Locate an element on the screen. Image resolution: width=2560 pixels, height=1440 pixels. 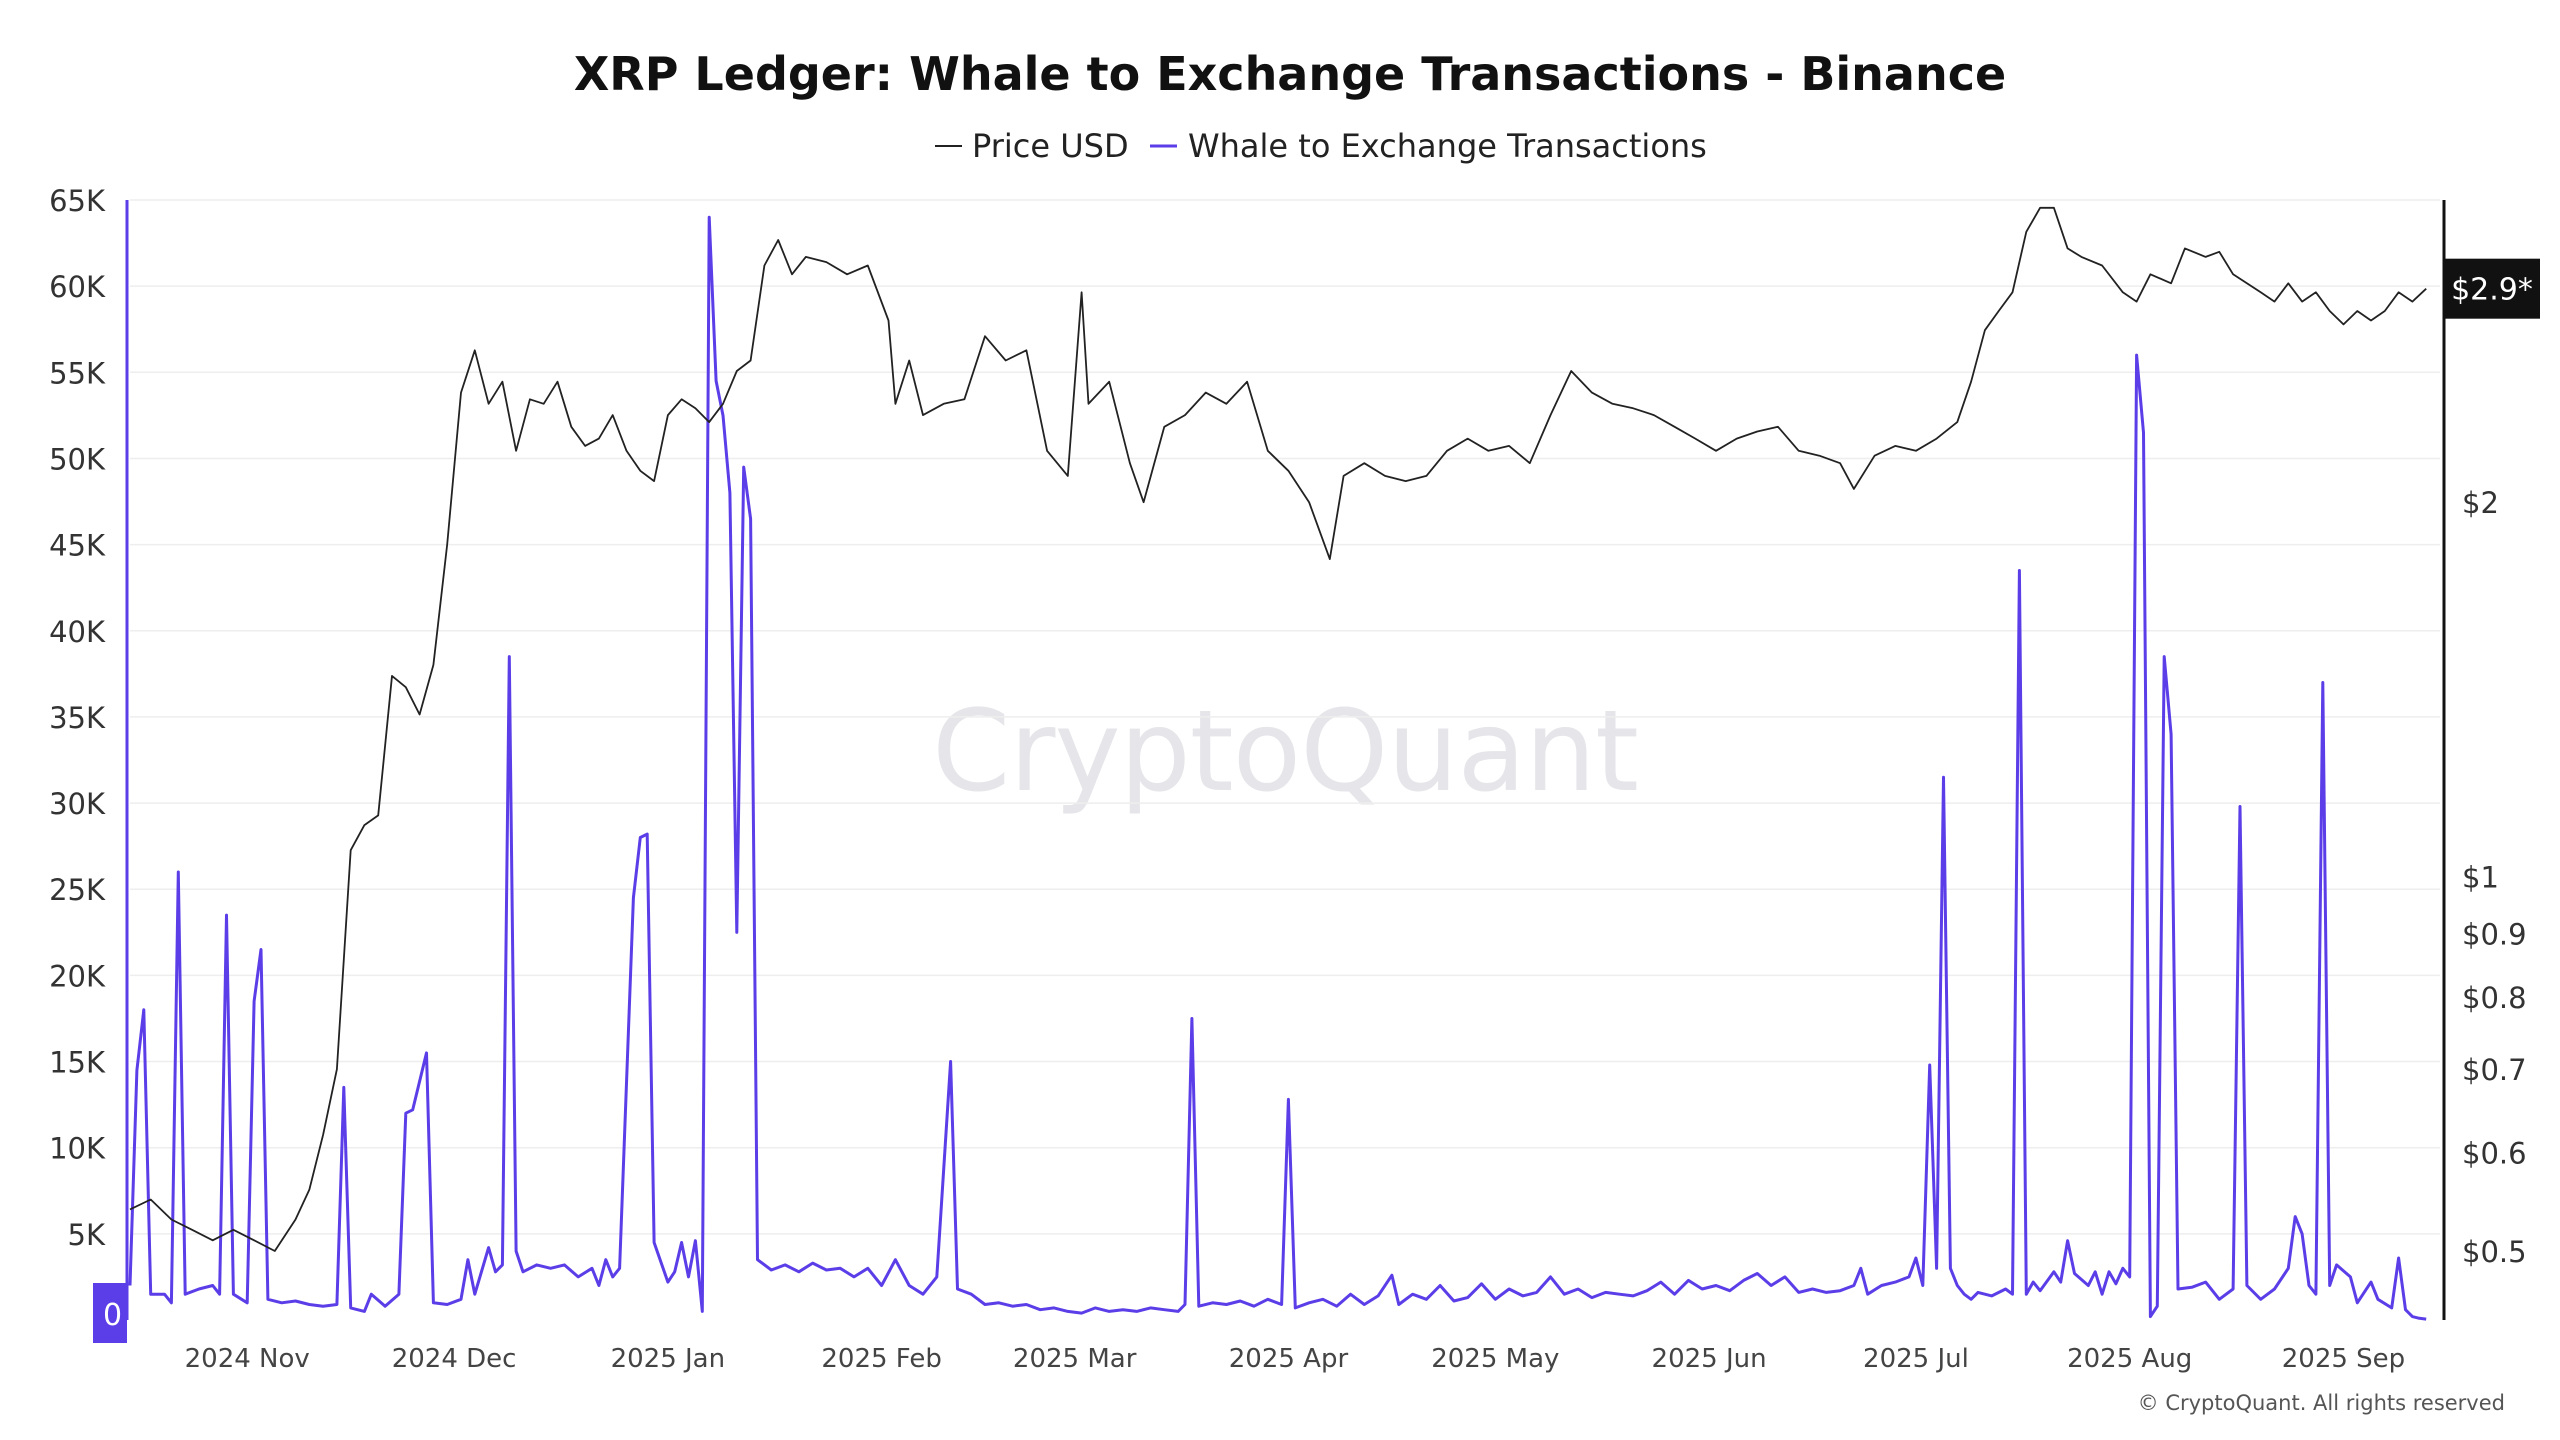
x-tick-label: 2025 May is located at coordinates (1495, 1359).